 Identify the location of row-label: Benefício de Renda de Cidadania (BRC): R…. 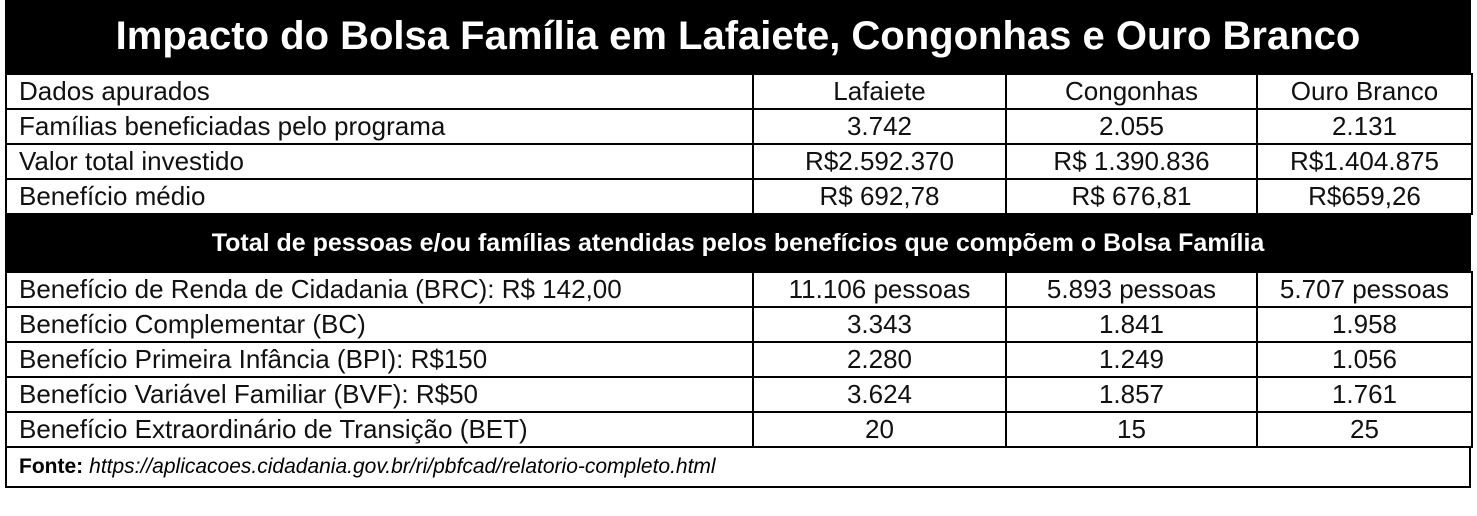
(379, 289).